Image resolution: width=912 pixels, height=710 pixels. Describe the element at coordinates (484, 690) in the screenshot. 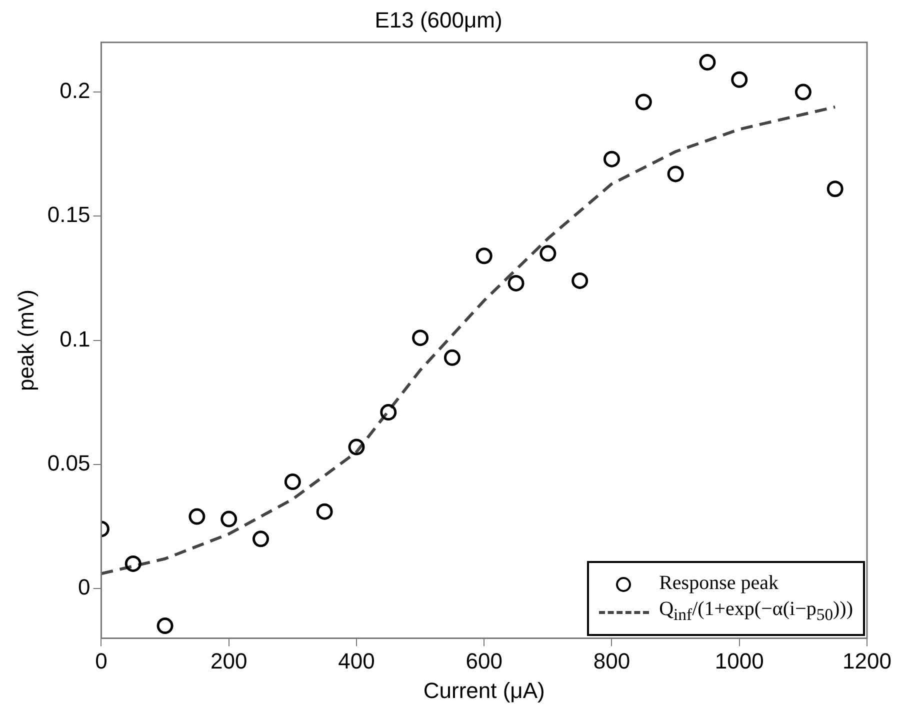

I see `x-axis-title: Current (μA)` at that location.